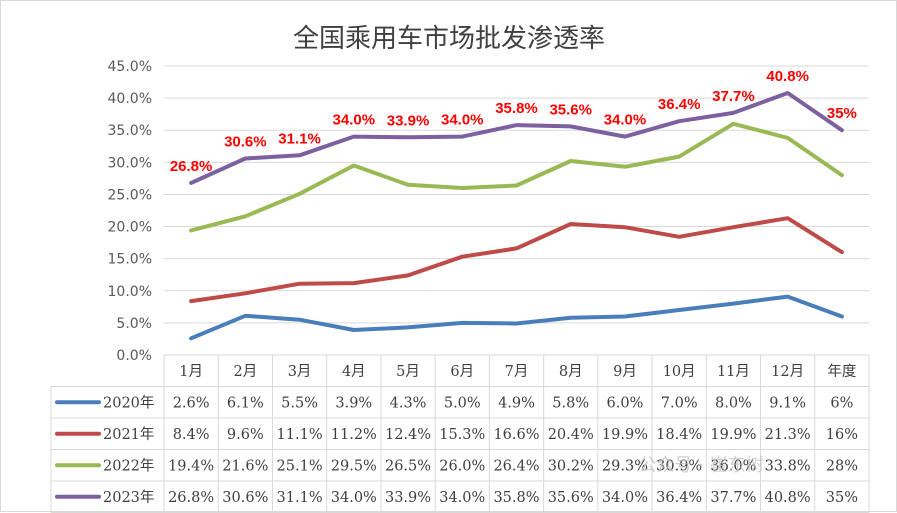 This screenshot has width=897, height=513. Describe the element at coordinates (408, 498) in the screenshot. I see `table-cell: 33.9%` at that location.